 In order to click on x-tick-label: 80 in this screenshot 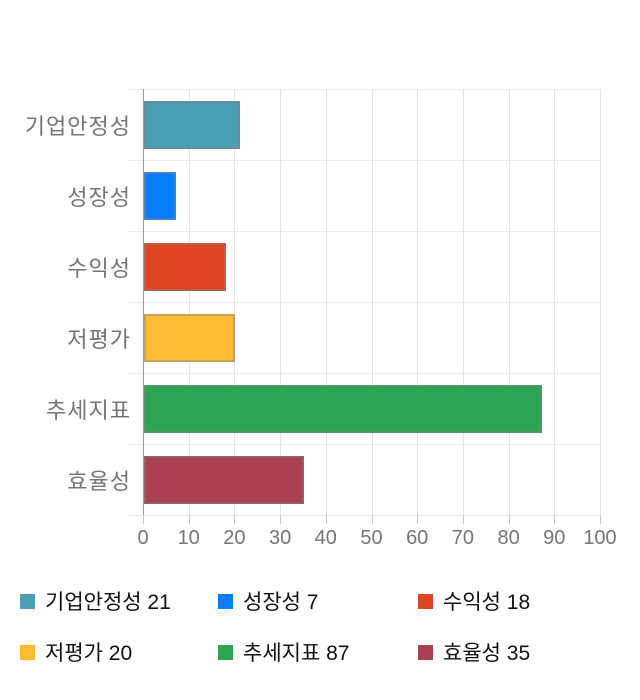, I will do `click(508, 538)`.